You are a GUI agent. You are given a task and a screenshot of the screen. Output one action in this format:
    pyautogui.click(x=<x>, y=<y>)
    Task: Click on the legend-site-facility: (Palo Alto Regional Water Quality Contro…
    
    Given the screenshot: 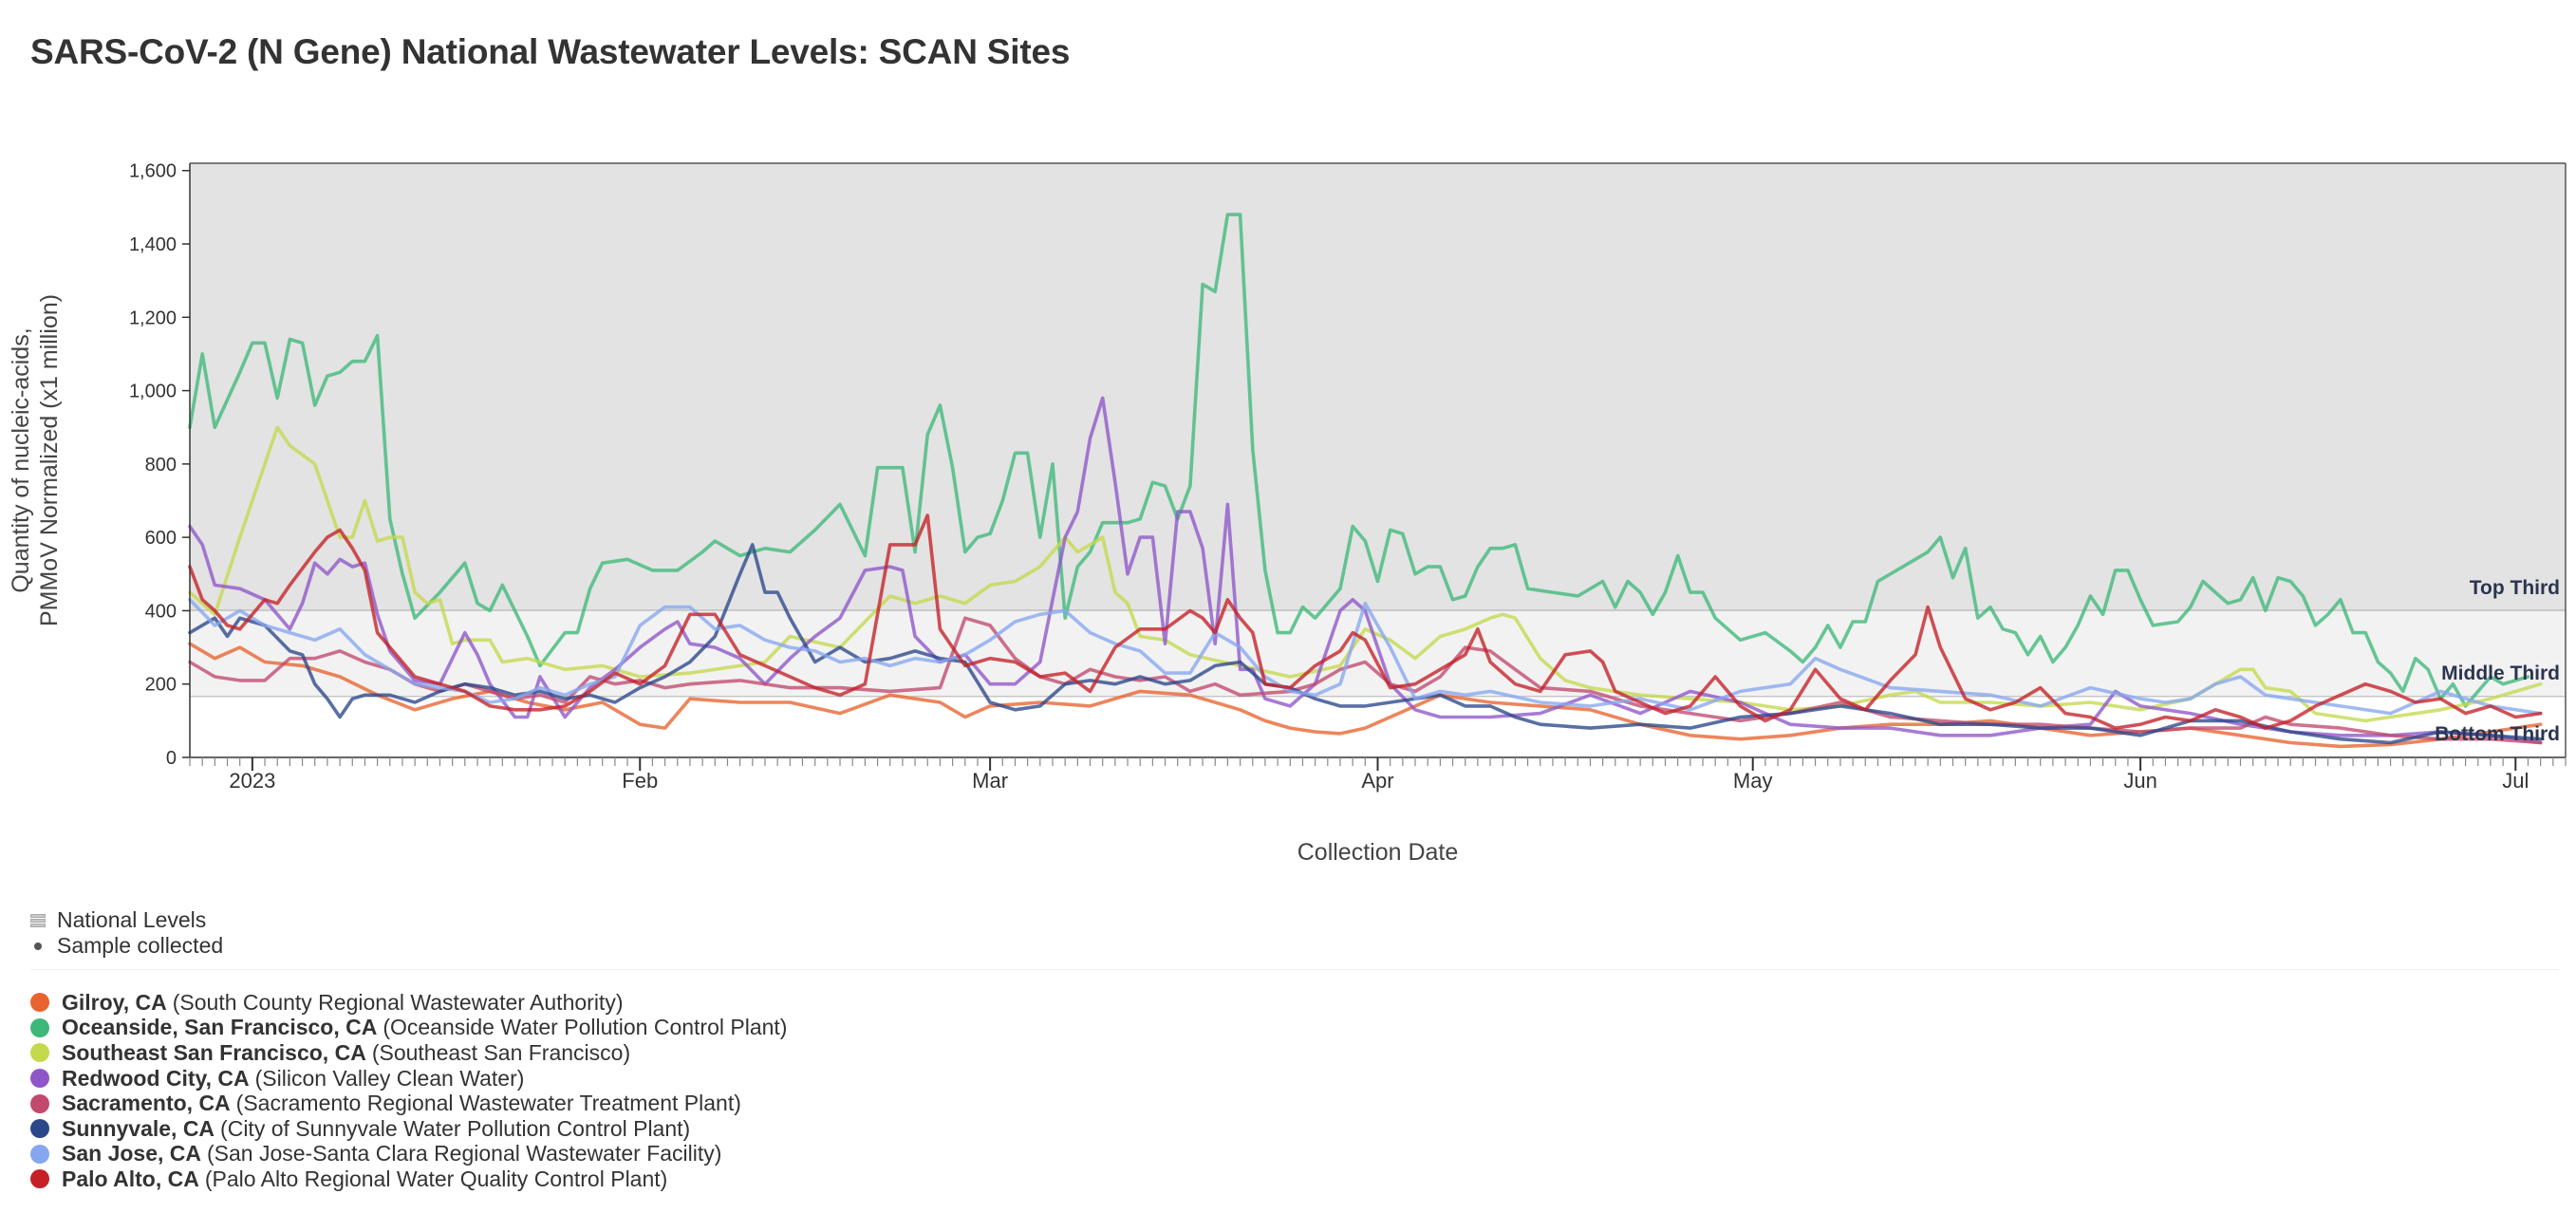 What is the action you would take?
    pyautogui.click(x=436, y=1178)
    